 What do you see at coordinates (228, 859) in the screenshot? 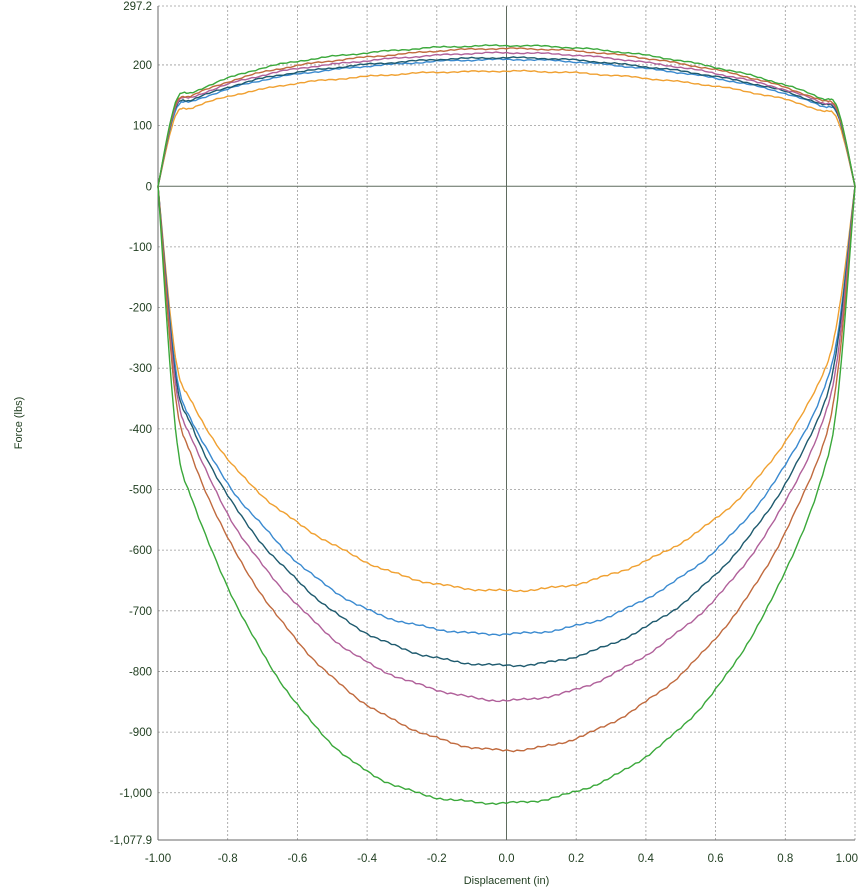
I see `x-tick-label: -0.8` at bounding box center [228, 859].